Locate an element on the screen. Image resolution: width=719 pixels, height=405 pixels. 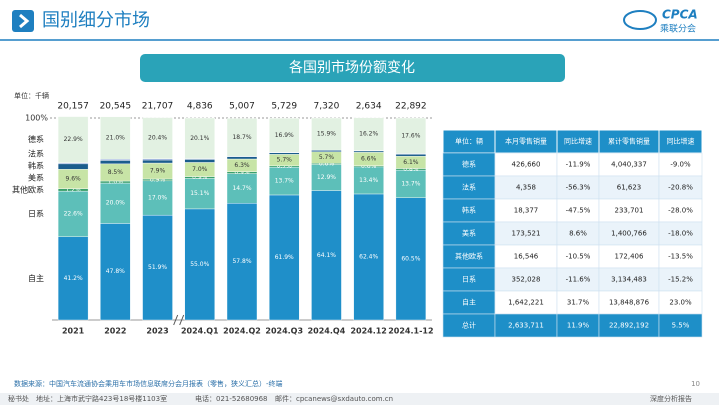
x-tick-label: 2024.Q4 is located at coordinates (327, 331).